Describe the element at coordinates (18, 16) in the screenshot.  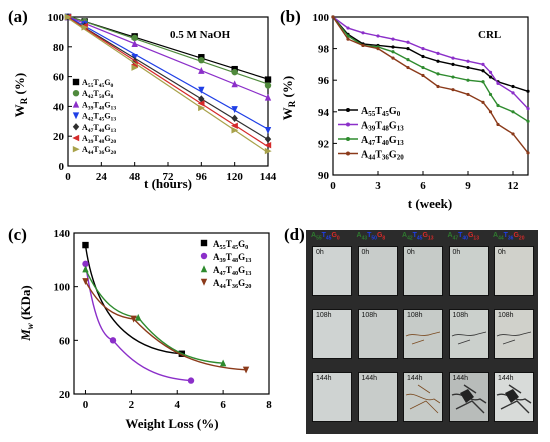
I see `panel-a-label: (a)` at that location.